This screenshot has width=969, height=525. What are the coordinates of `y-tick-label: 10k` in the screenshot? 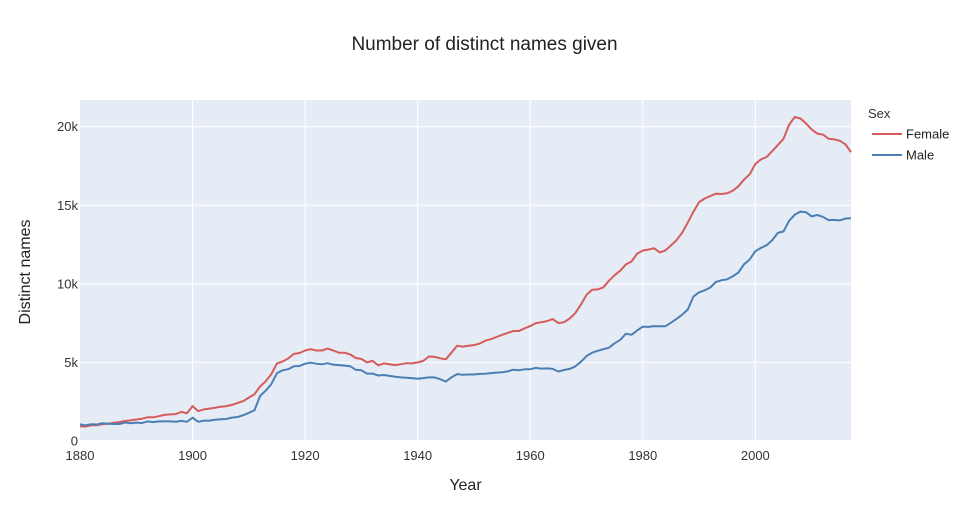 It's located at (67, 283).